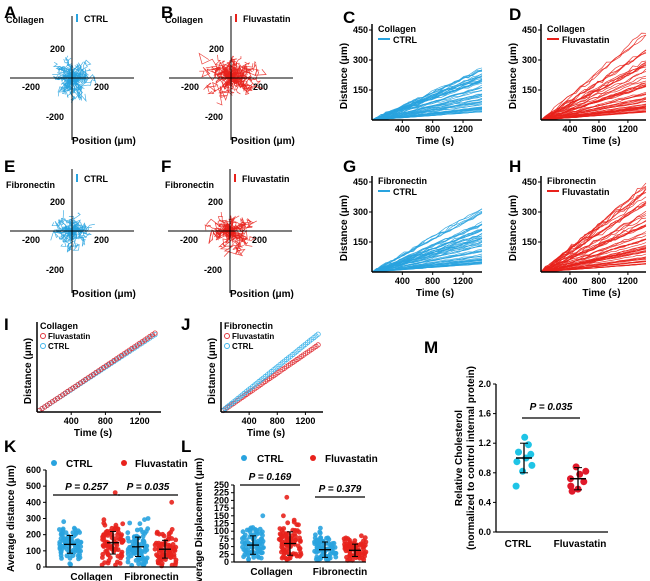  I want to click on x-tick-label: 800, so click(598, 281).